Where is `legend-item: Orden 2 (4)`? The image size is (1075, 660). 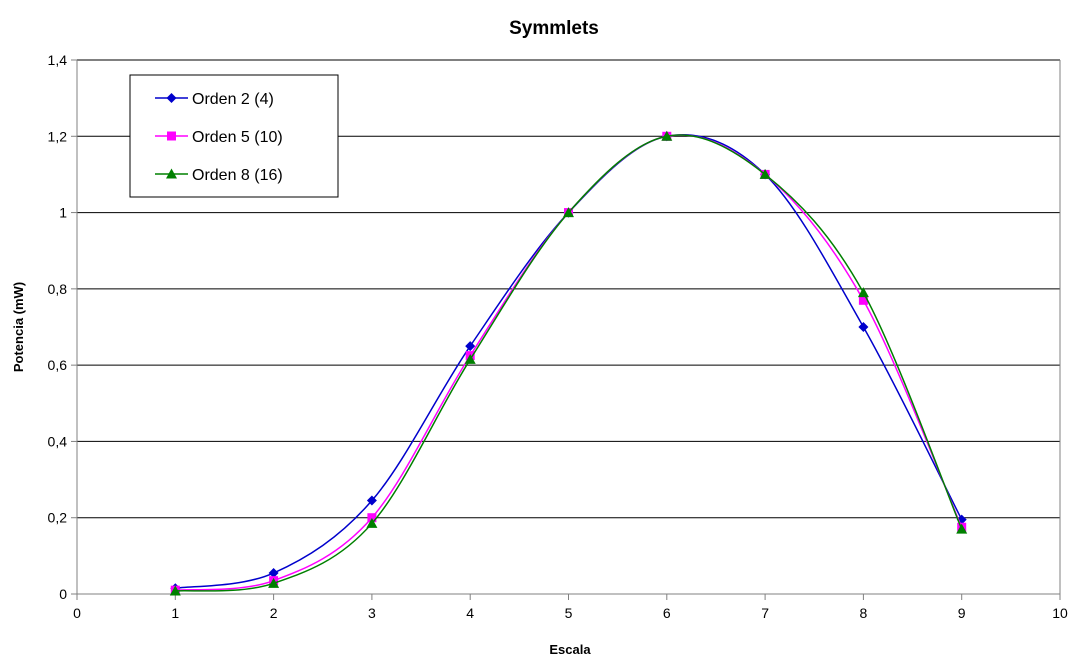
legend-item: Orden 2 (4) is located at coordinates (214, 99).